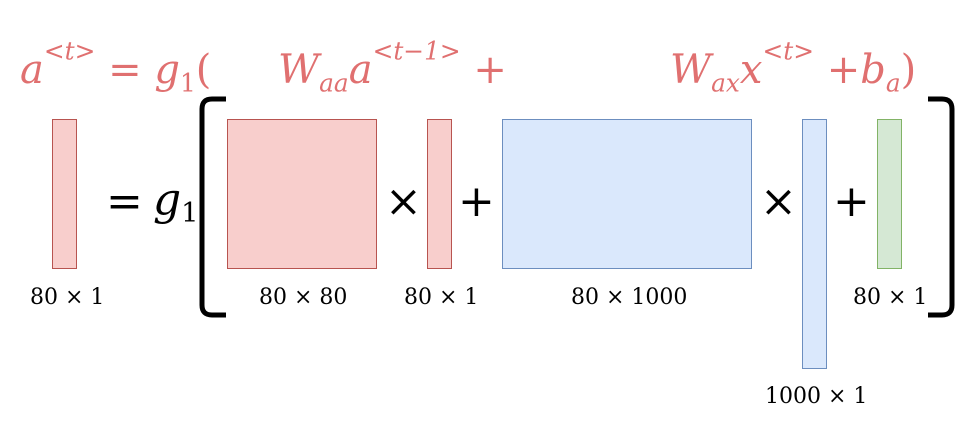  What do you see at coordinates (941, 207) in the screenshot?
I see `right-bracket` at bounding box center [941, 207].